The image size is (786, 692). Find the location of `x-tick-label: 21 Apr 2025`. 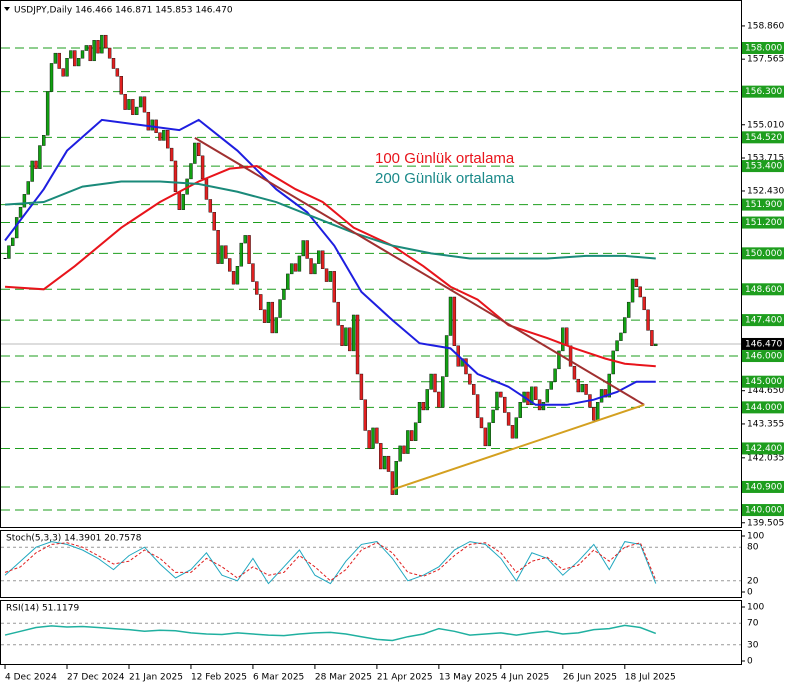

x-tick-label: 21 Apr 2025 is located at coordinates (405, 678).